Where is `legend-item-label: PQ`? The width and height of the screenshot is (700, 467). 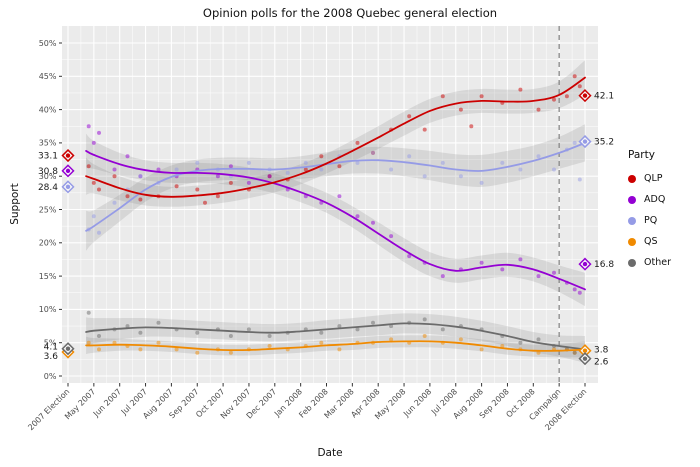
legend-item-label: PQ is located at coordinates (651, 220).